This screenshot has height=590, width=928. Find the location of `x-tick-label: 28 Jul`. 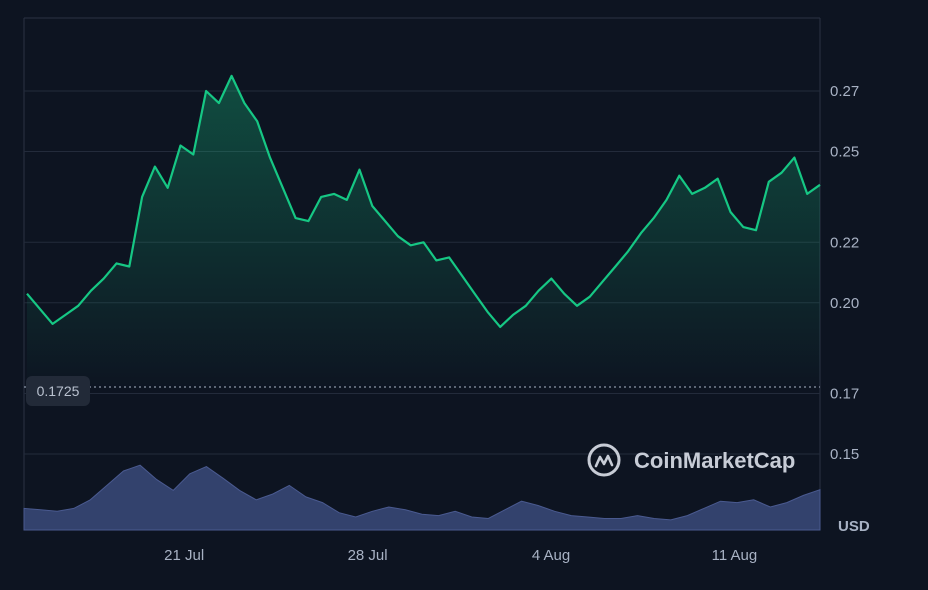

x-tick-label: 28 Jul is located at coordinates (368, 555).